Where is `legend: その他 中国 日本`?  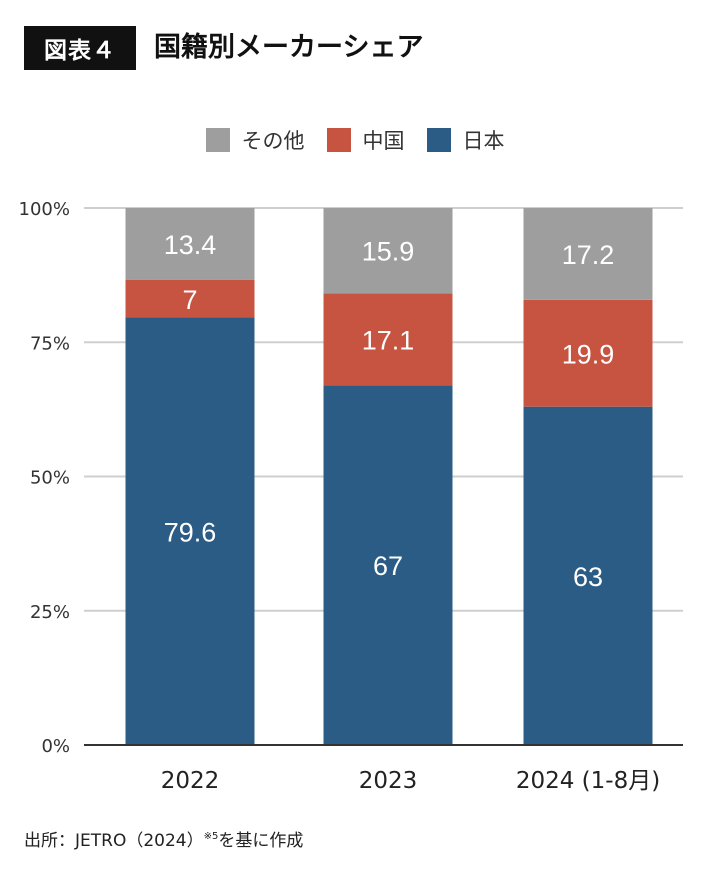 legend: その他 中国 日本 is located at coordinates (355, 140).